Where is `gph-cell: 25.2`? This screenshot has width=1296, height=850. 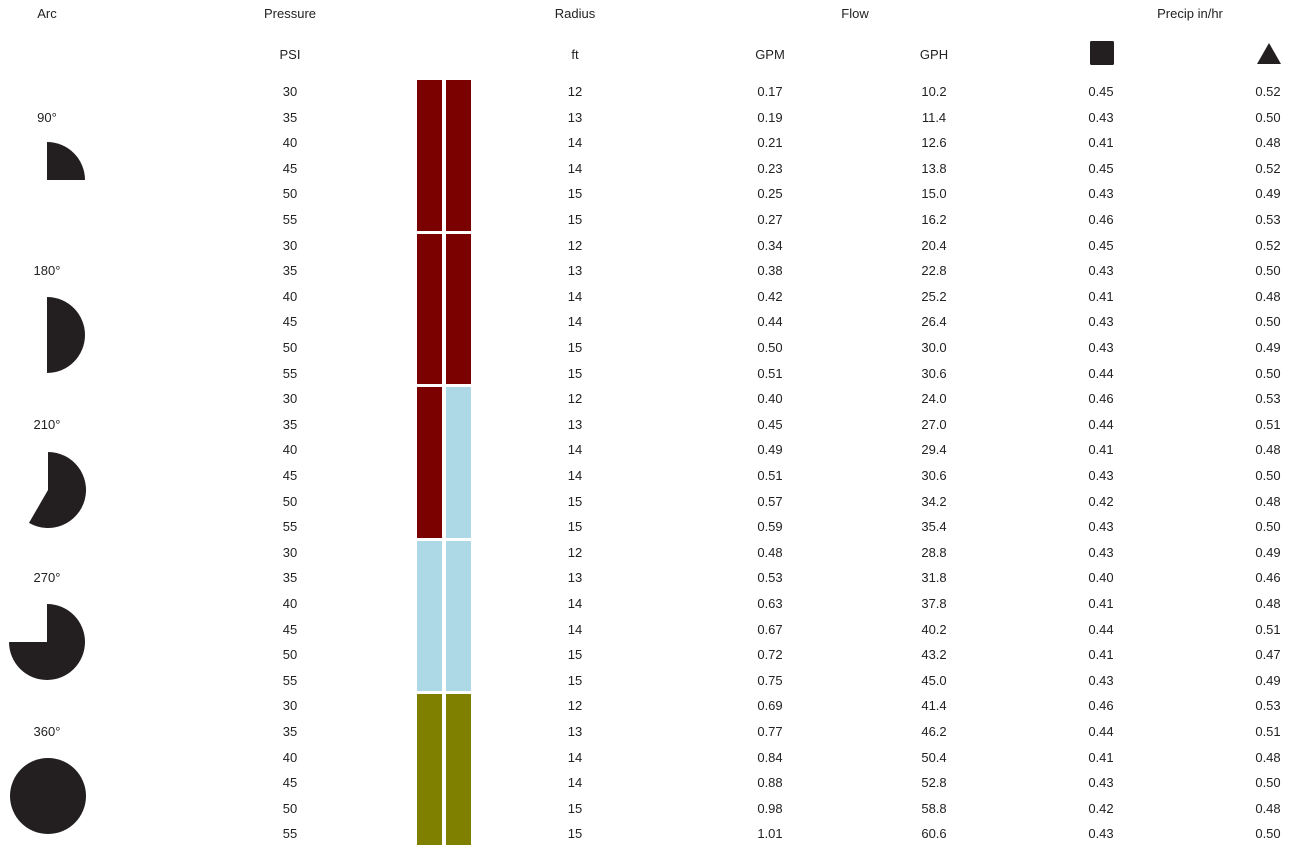
gph-cell: 25.2 is located at coordinates (934, 296).